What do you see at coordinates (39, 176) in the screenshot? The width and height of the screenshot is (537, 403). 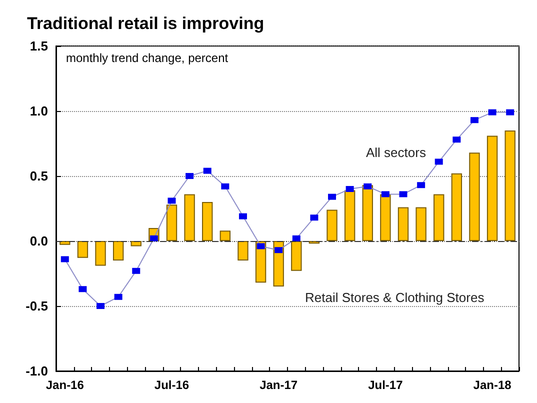 I see `y-tick-label: 0.5` at bounding box center [39, 176].